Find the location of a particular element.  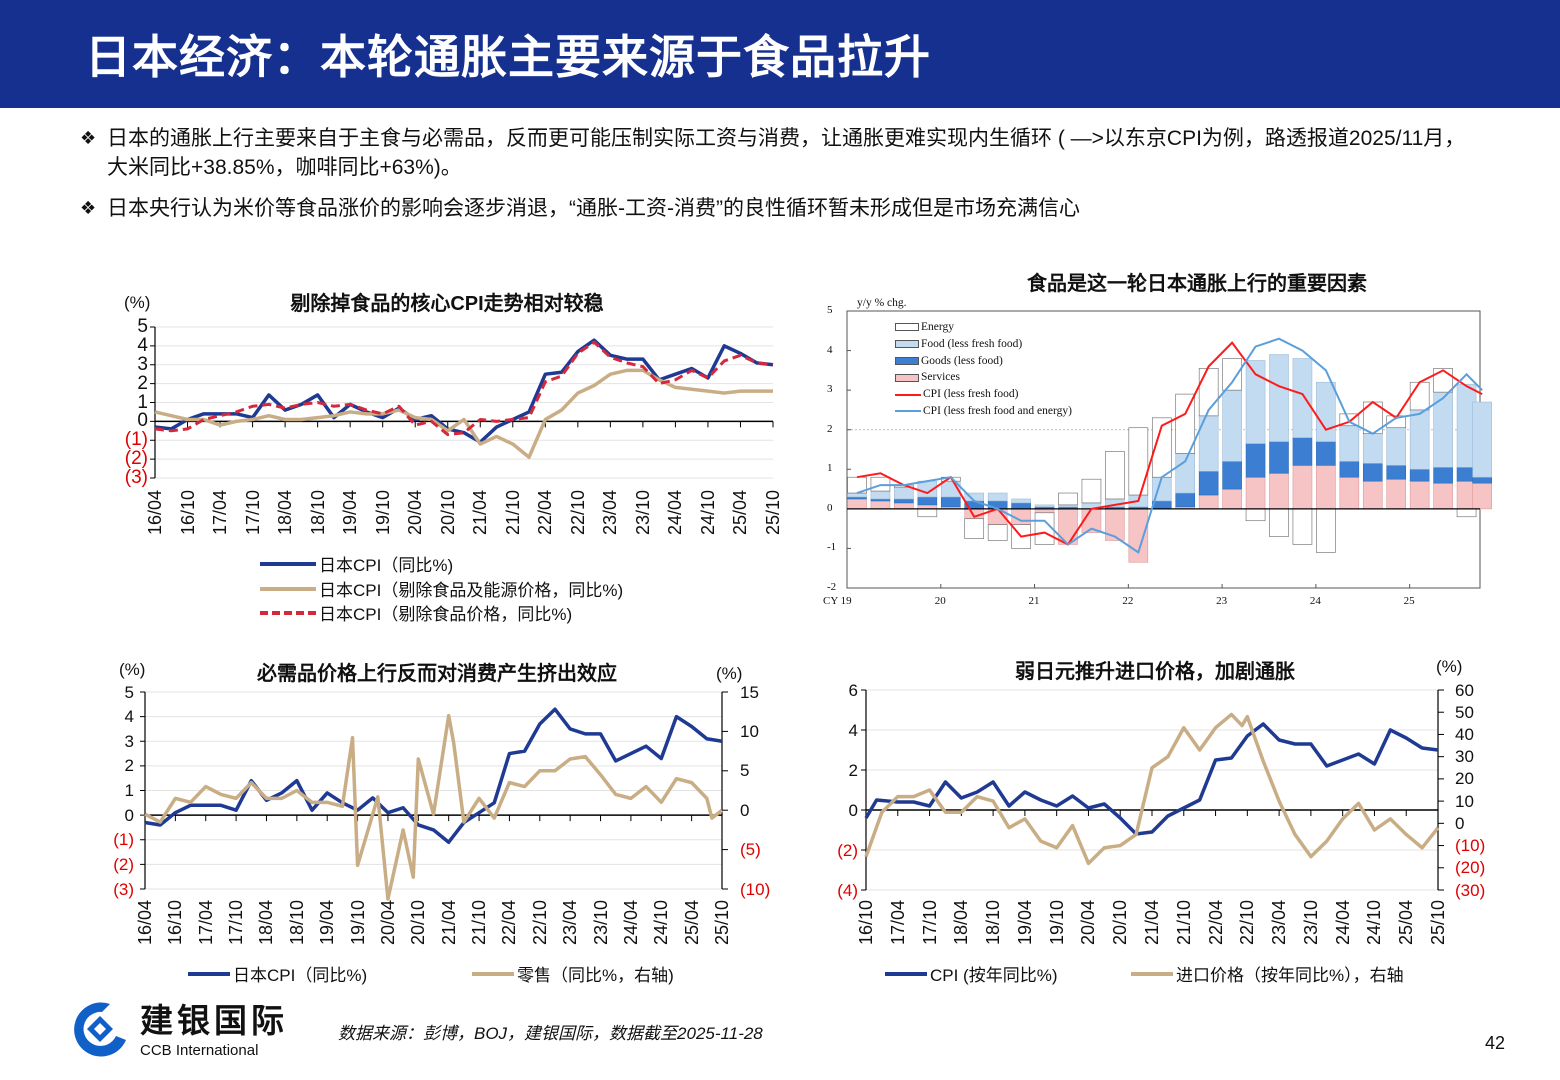

chart4-x-tick-label: 18/10 is located at coordinates (993, 923).